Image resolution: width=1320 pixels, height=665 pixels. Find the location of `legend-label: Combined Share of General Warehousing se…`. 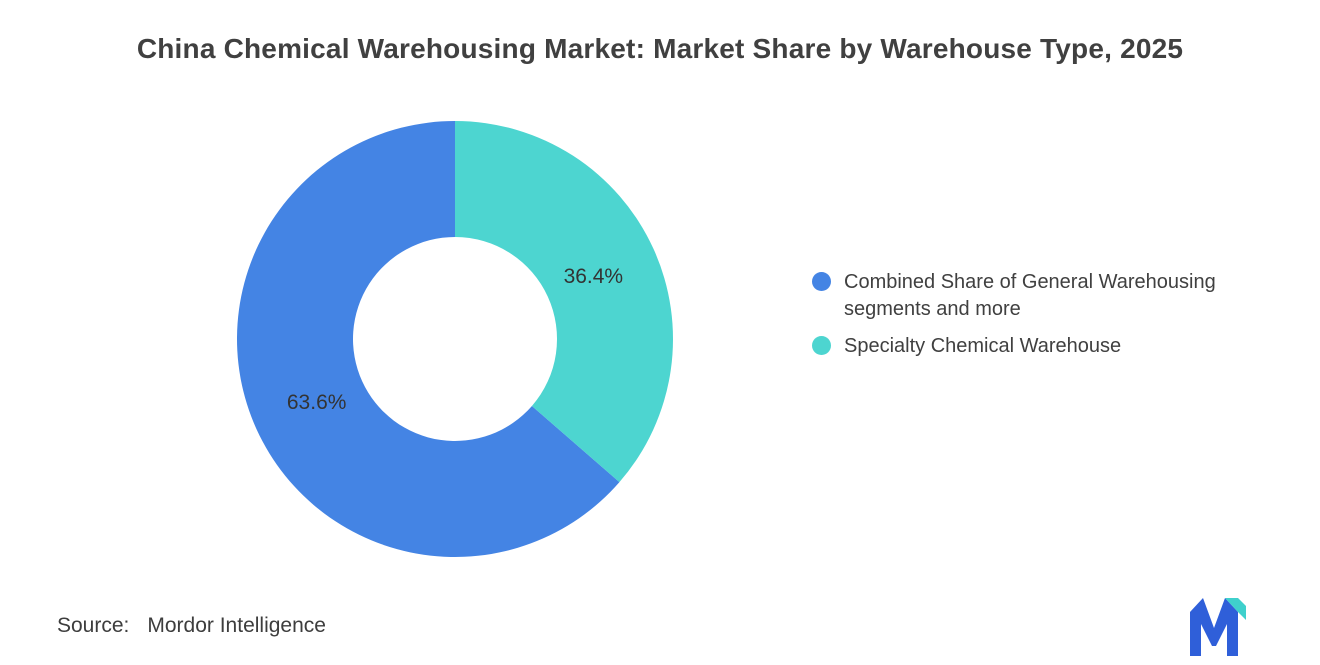

legend-label: Combined Share of General Warehousing se… is located at coordinates (1030, 295).